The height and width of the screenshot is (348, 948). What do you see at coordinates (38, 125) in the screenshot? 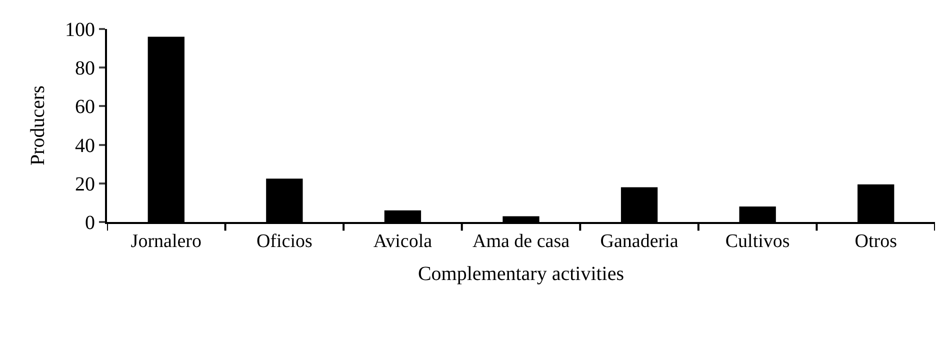
I see `y-axis-title: Producers` at bounding box center [38, 125].